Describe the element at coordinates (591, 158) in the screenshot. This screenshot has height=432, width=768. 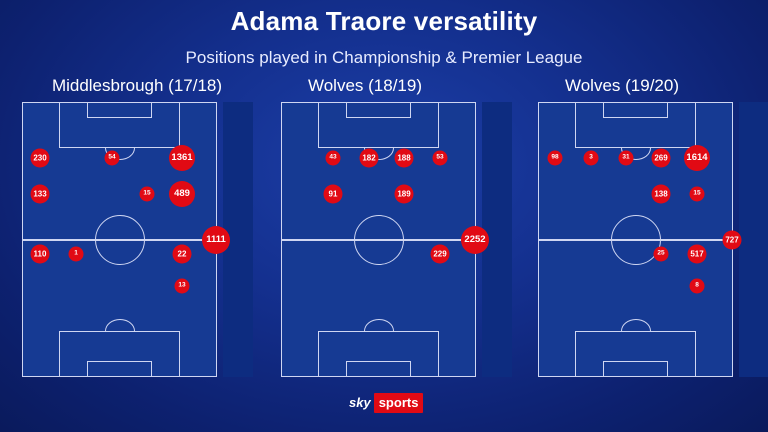
I see `position-minutes-dot: 3` at that location.